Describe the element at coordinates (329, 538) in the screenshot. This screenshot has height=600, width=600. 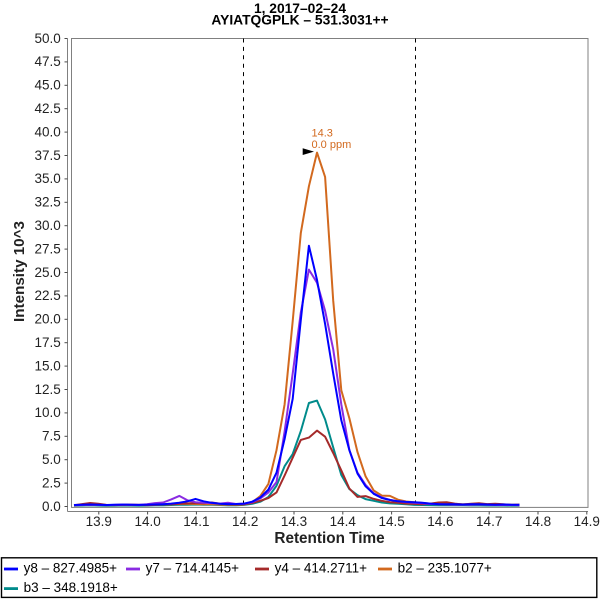
I see `svg-text: Retention Time` at that location.